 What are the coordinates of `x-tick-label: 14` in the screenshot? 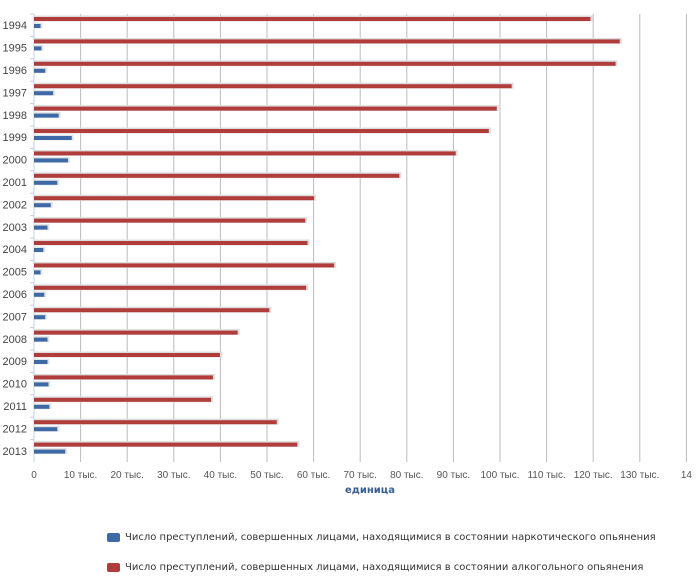 It's located at (687, 475).